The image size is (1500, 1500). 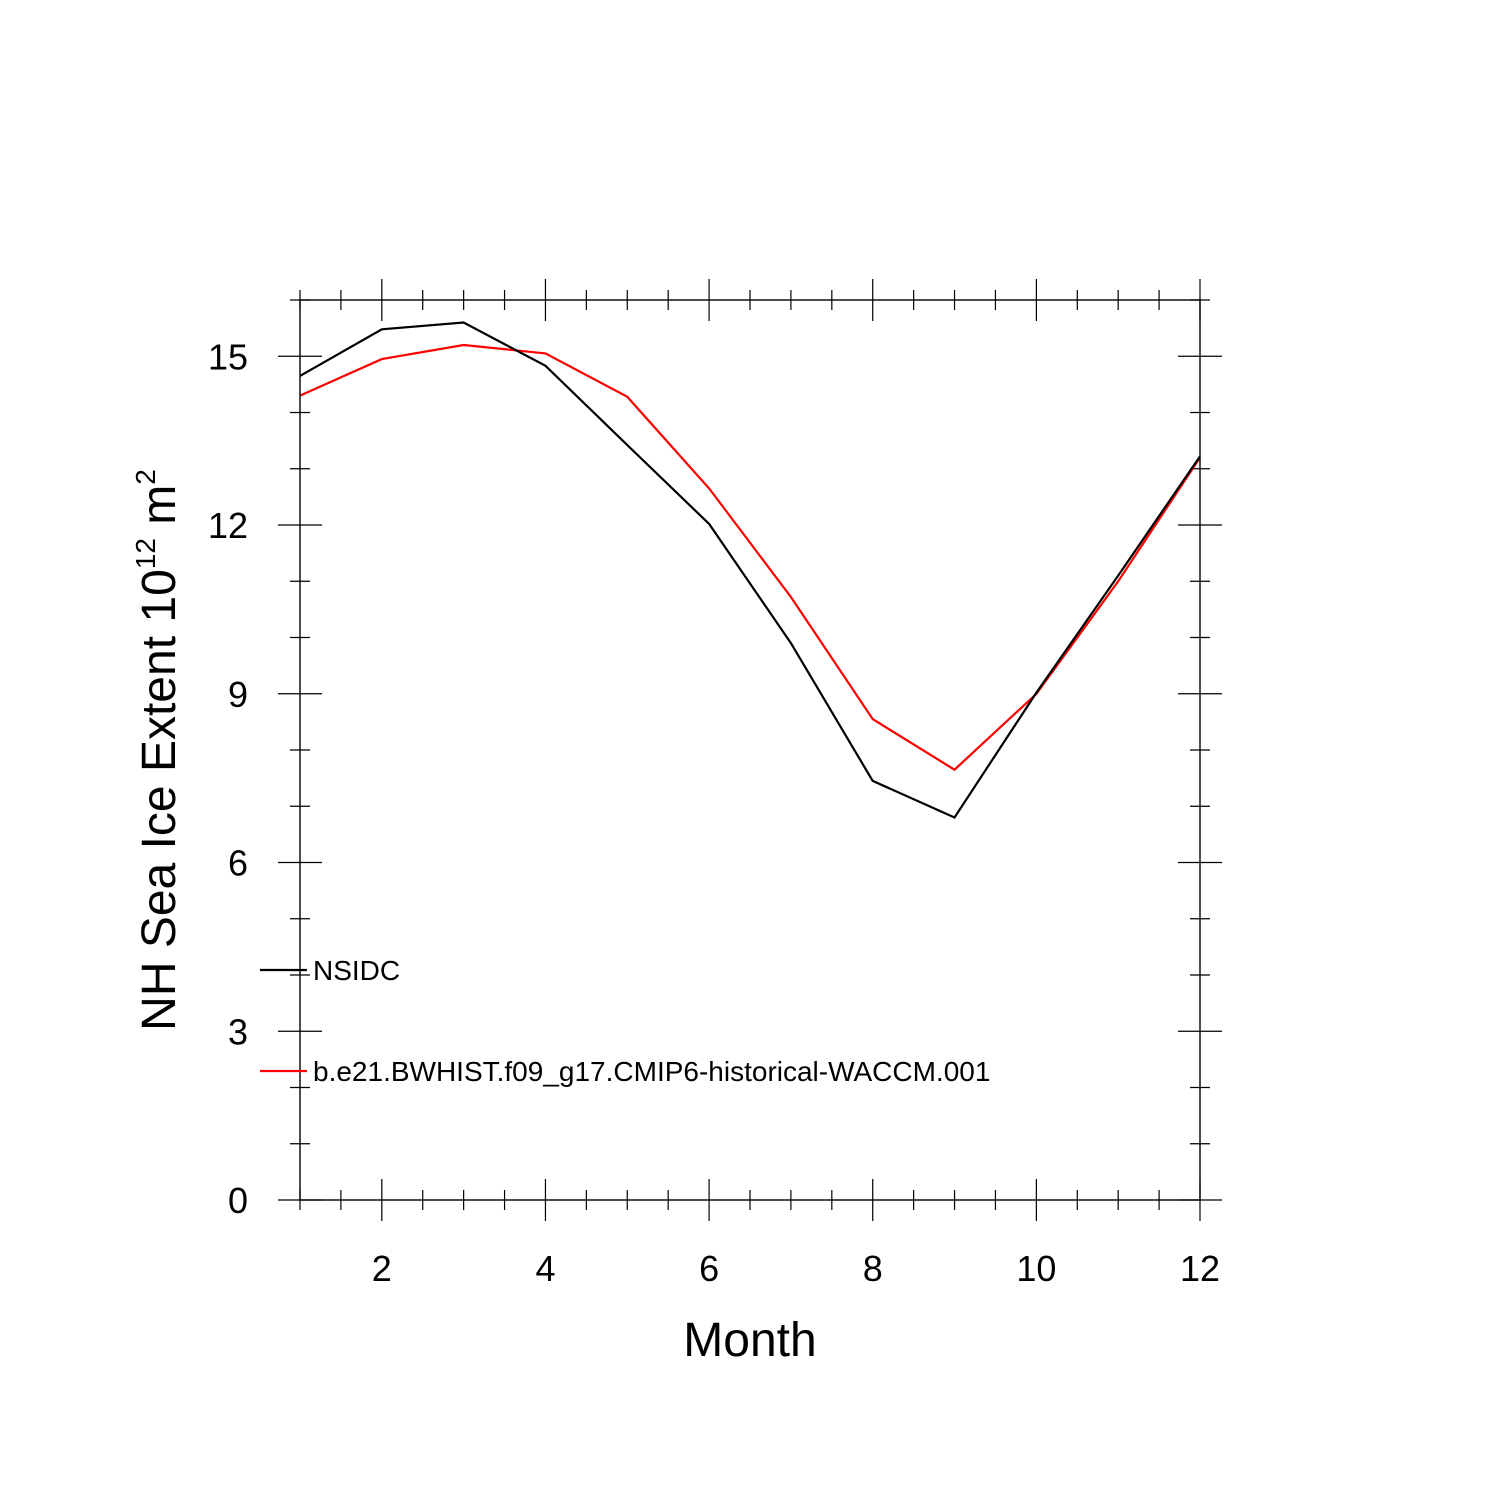 What do you see at coordinates (545, 1268) in the screenshot?
I see `x-tick-label: 4` at bounding box center [545, 1268].